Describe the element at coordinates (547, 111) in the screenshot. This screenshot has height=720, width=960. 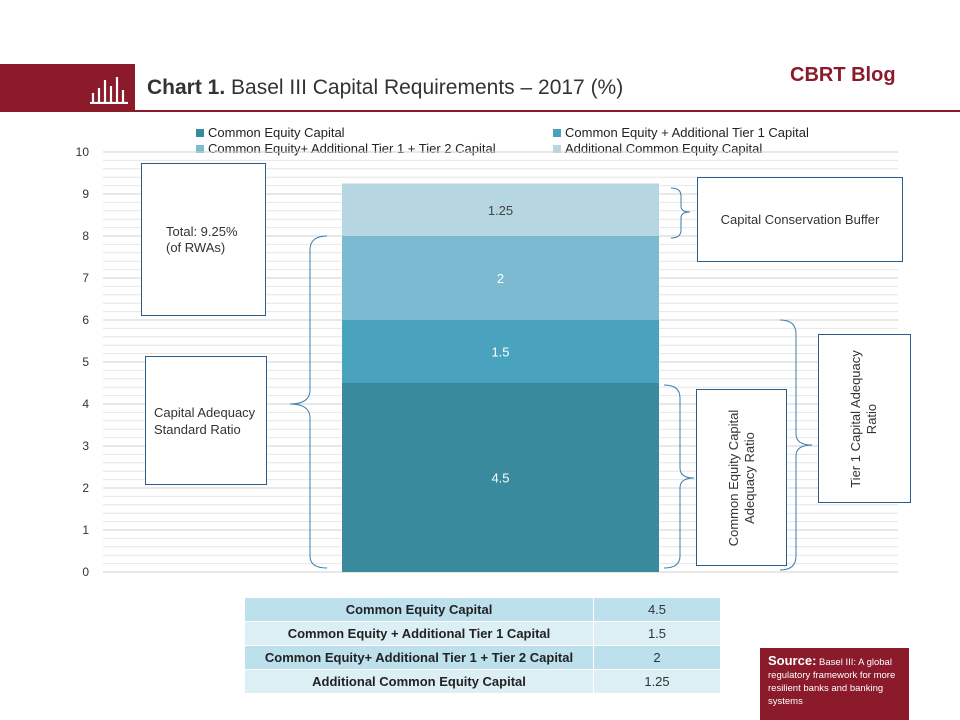
I see `title-rule` at that location.